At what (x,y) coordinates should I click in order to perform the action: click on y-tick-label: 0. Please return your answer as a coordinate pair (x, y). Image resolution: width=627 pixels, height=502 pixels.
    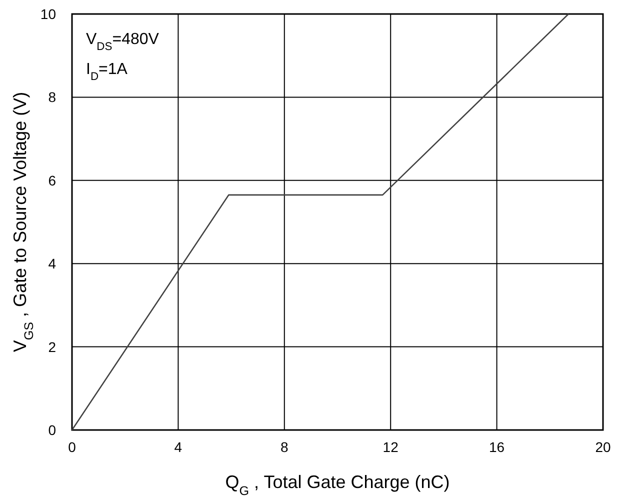
    Looking at the image, I should click on (52, 430).